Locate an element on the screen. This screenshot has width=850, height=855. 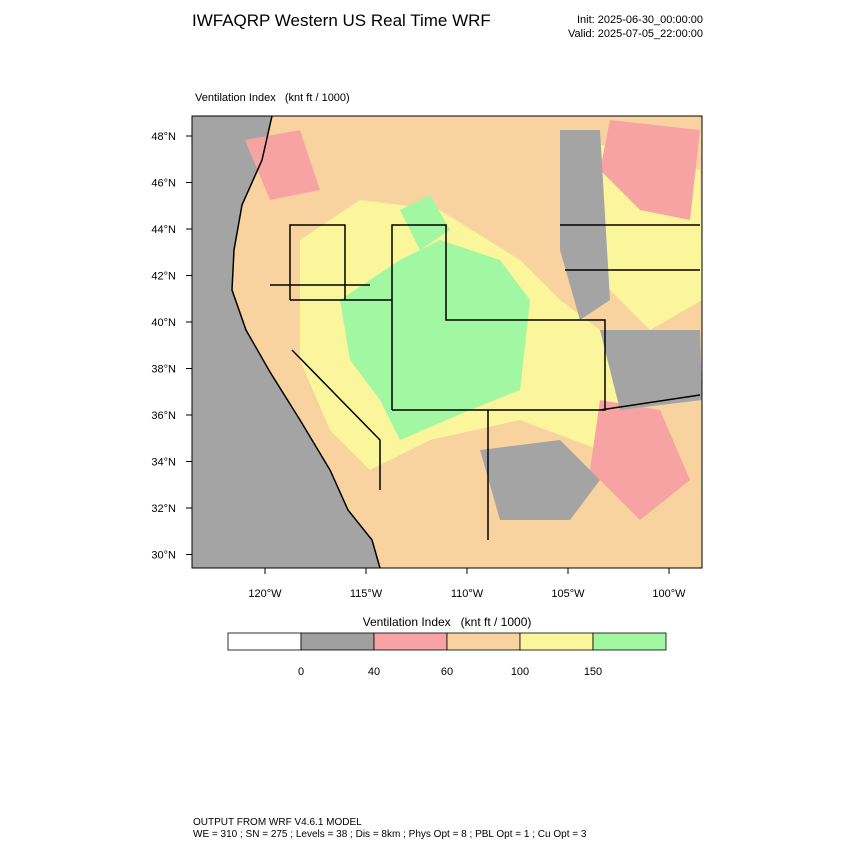
valid-time: Valid: 2025-07-05_22:00:00 is located at coordinates (635, 34).